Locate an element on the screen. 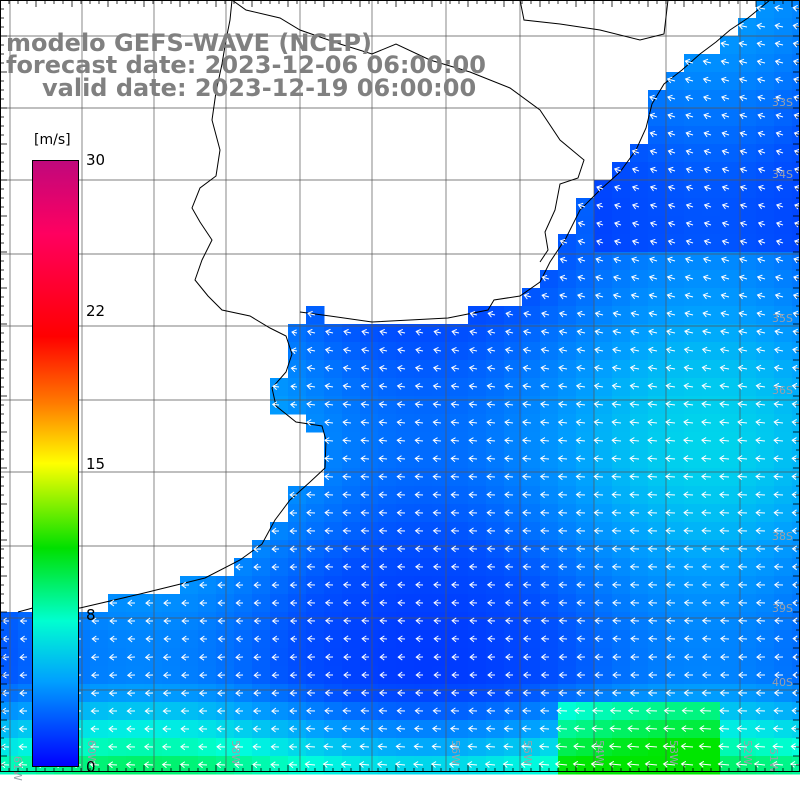  lon-label: 61W is located at coordinates (17, 768).